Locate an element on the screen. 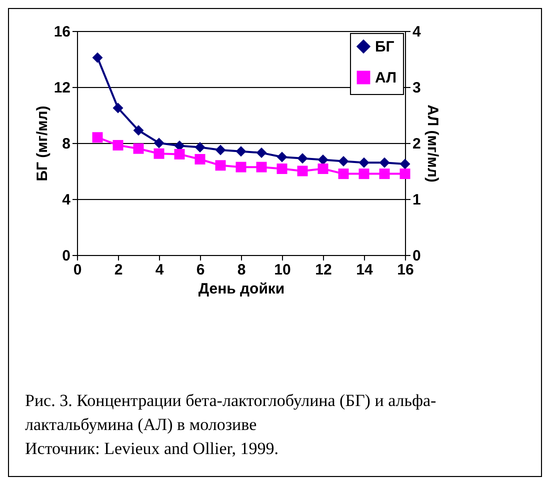 This screenshot has height=485, width=552. text: Источник: Levieux and Ollier, 1999. is located at coordinates (152, 449).